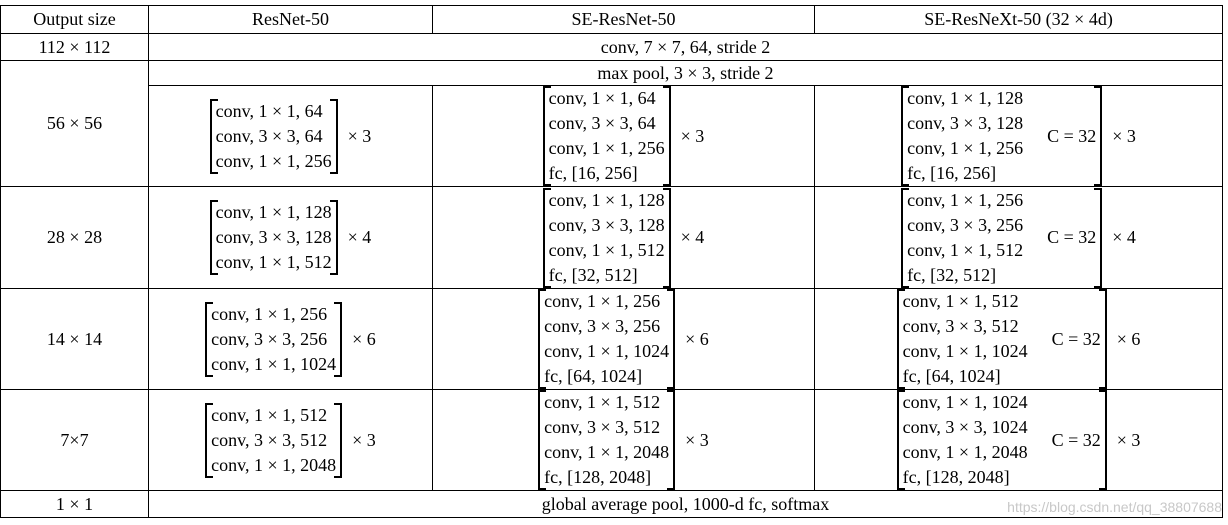 The height and width of the screenshot is (525, 1228). What do you see at coordinates (74, 19) in the screenshot?
I see `column-header: Output size` at bounding box center [74, 19].